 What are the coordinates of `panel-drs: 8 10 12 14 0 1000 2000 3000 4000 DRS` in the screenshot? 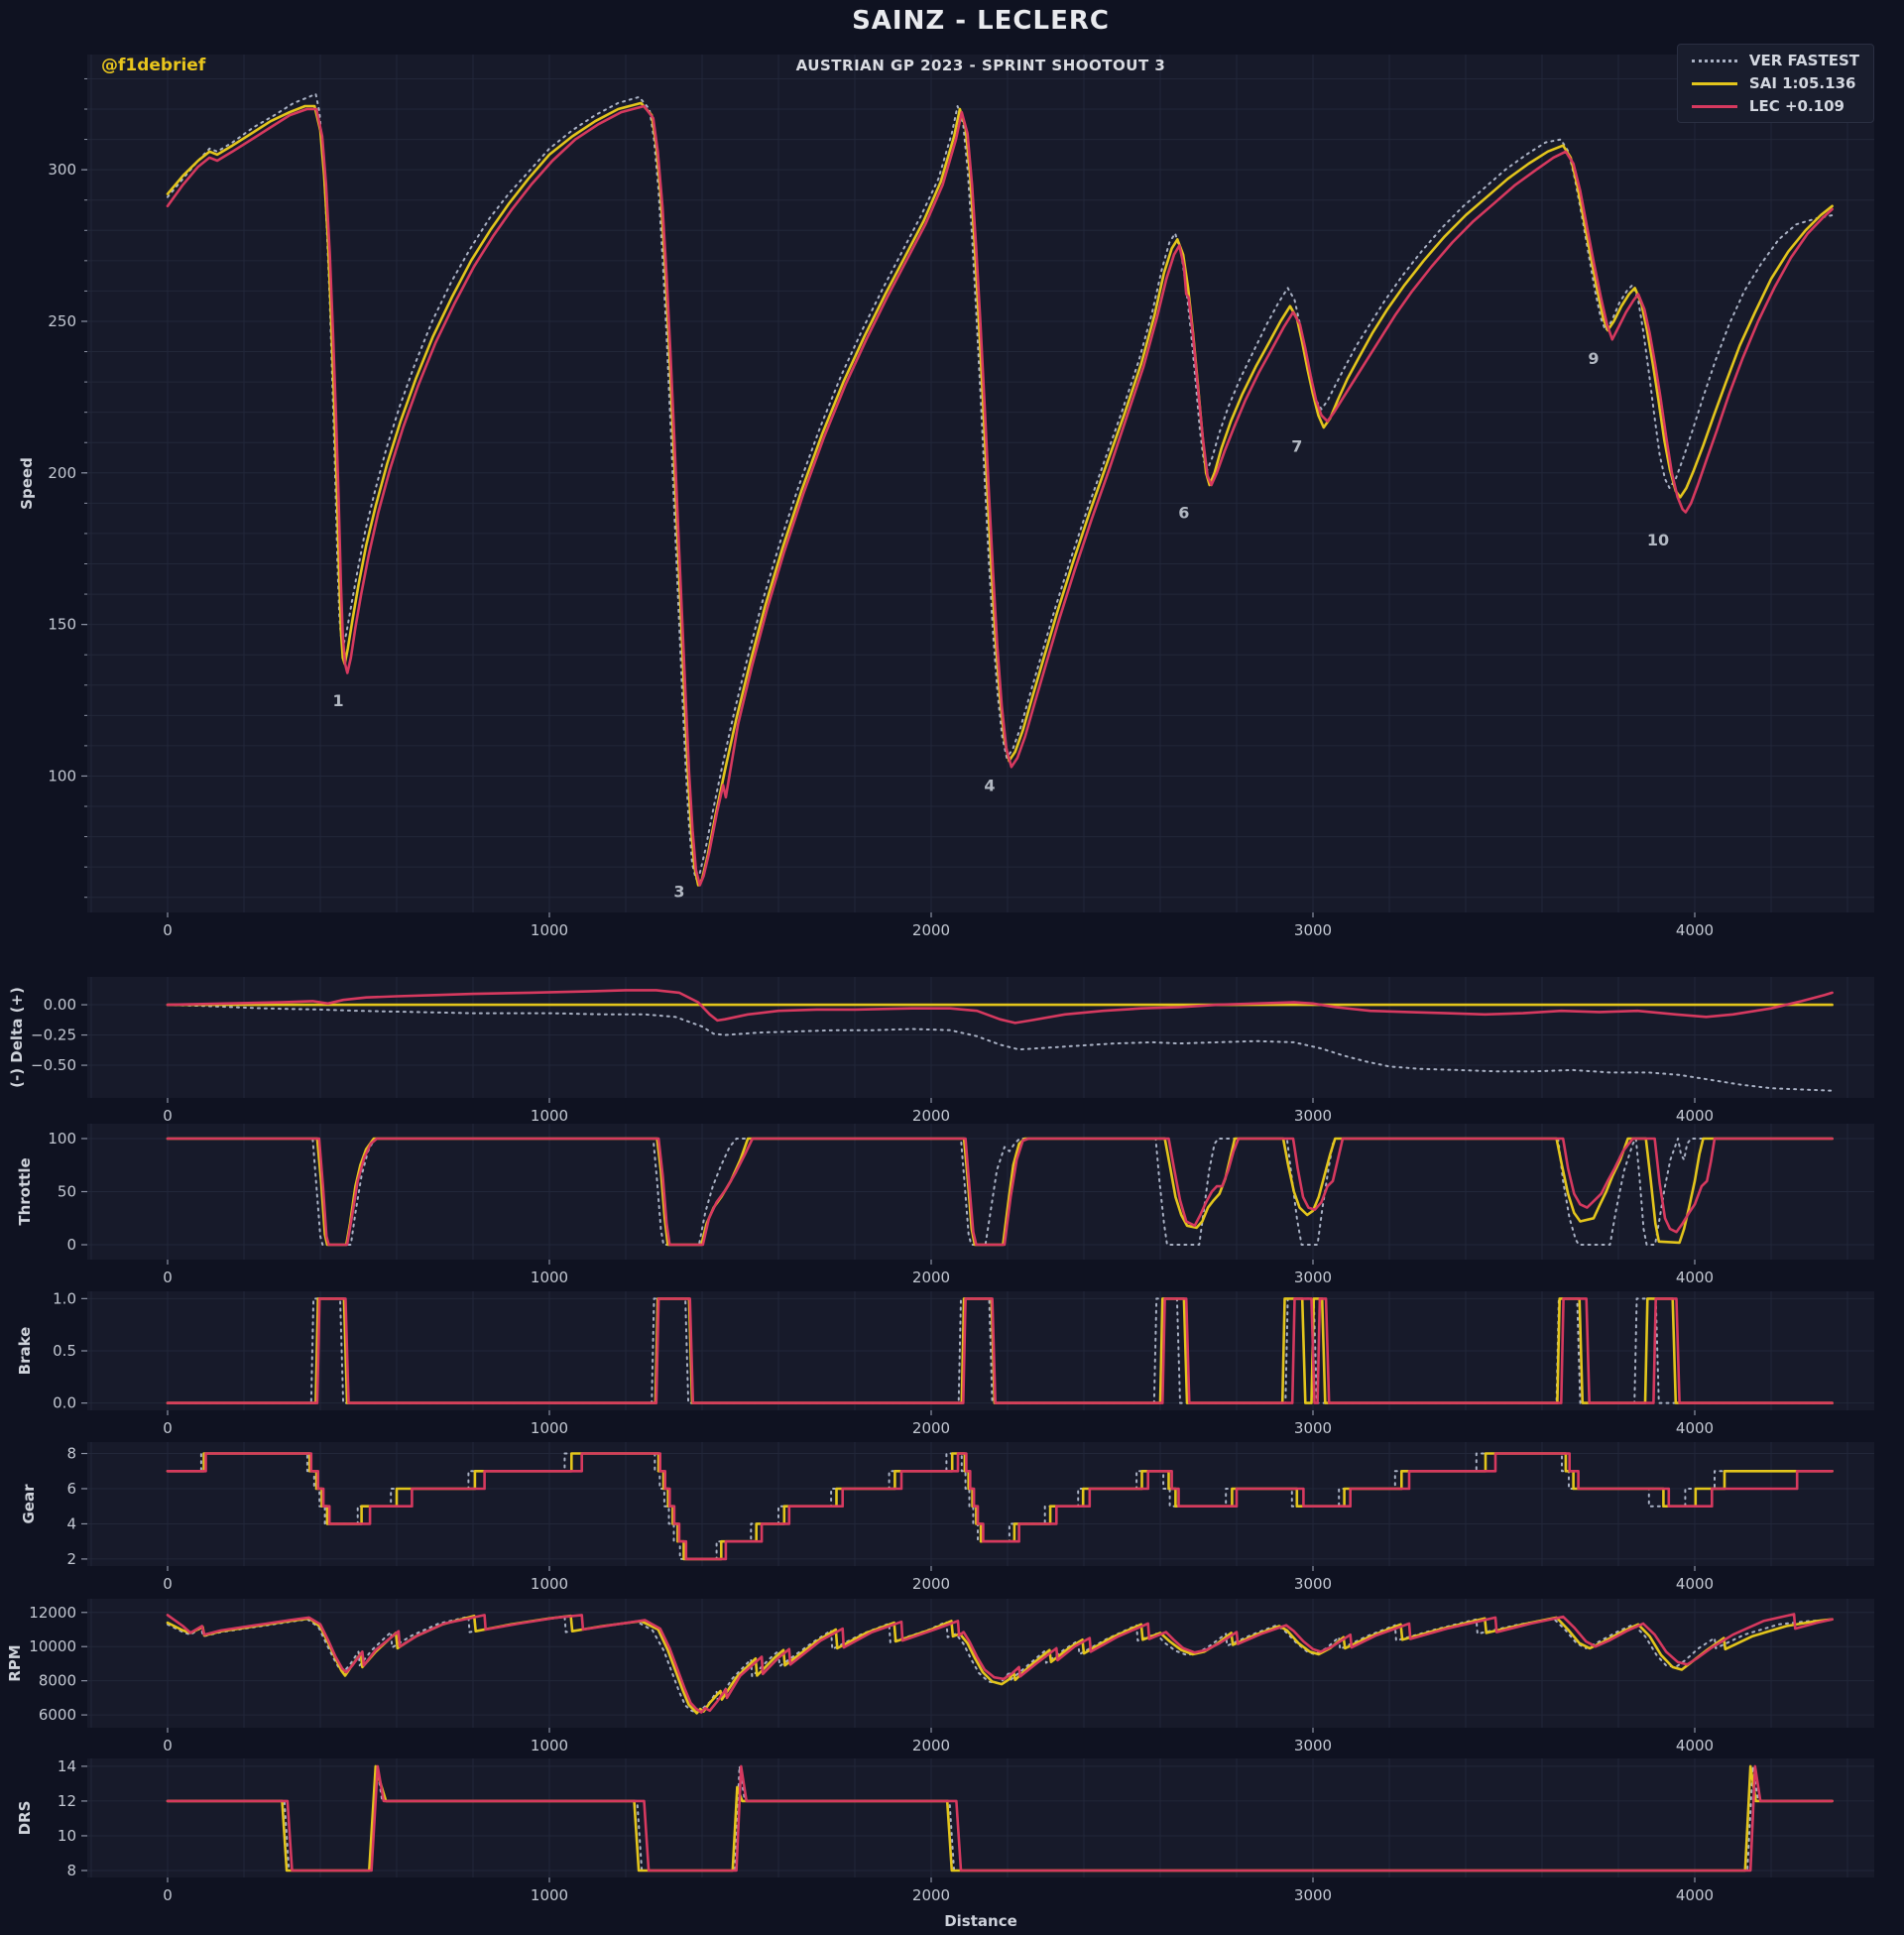 It's located at (945, 1831).